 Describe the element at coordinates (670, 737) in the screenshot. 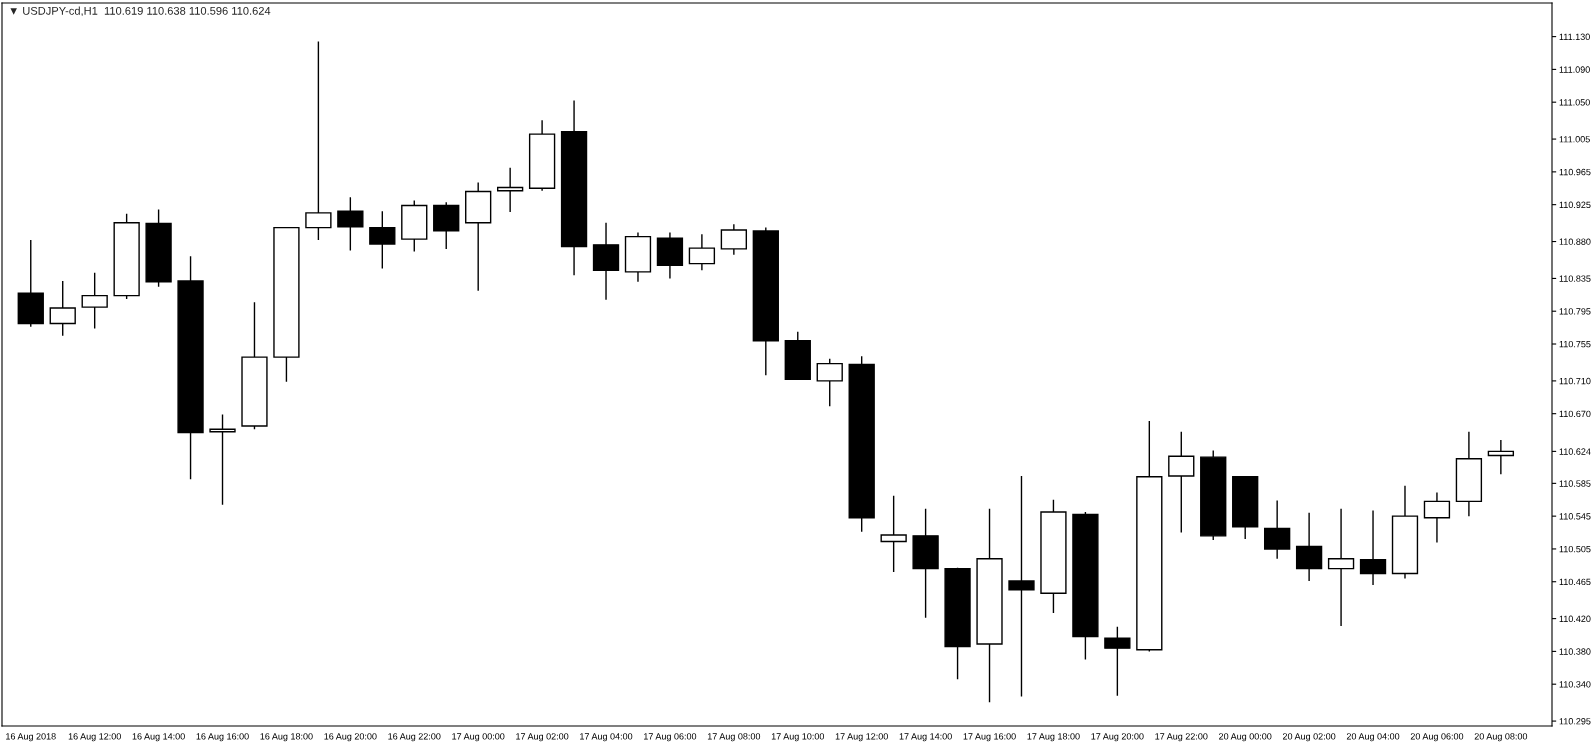

I see `x-tick-label: 17 Aug 06:00` at that location.